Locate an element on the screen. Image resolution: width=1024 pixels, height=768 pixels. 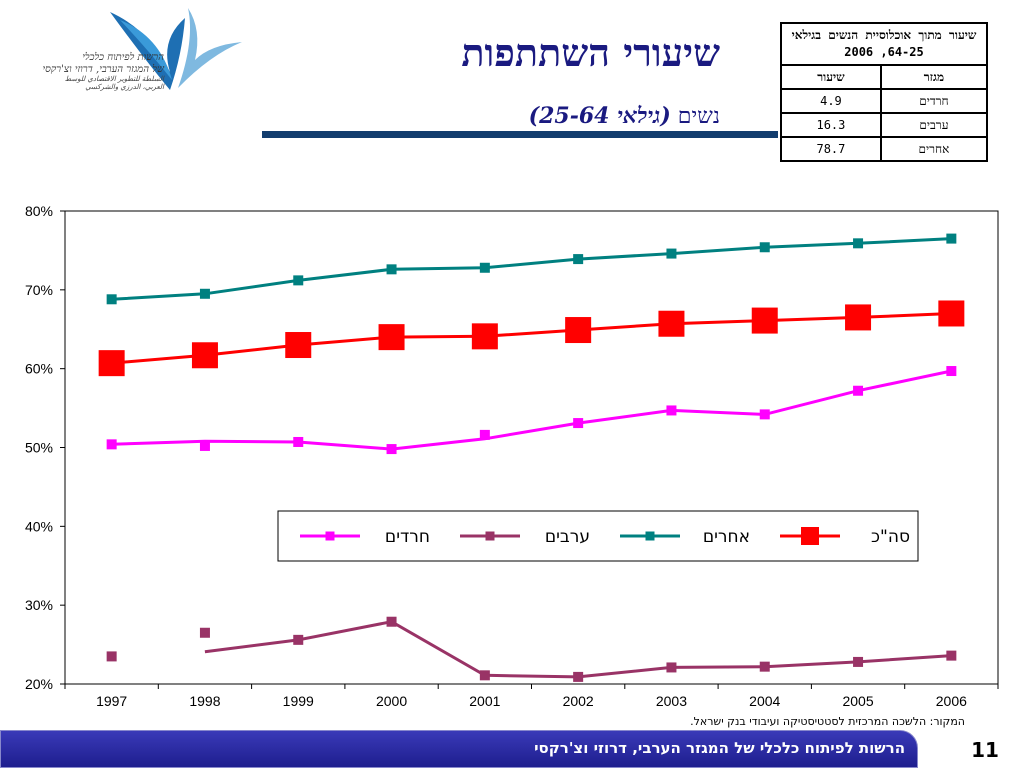
x-tick-label: 2005 is located at coordinates (857, 701).